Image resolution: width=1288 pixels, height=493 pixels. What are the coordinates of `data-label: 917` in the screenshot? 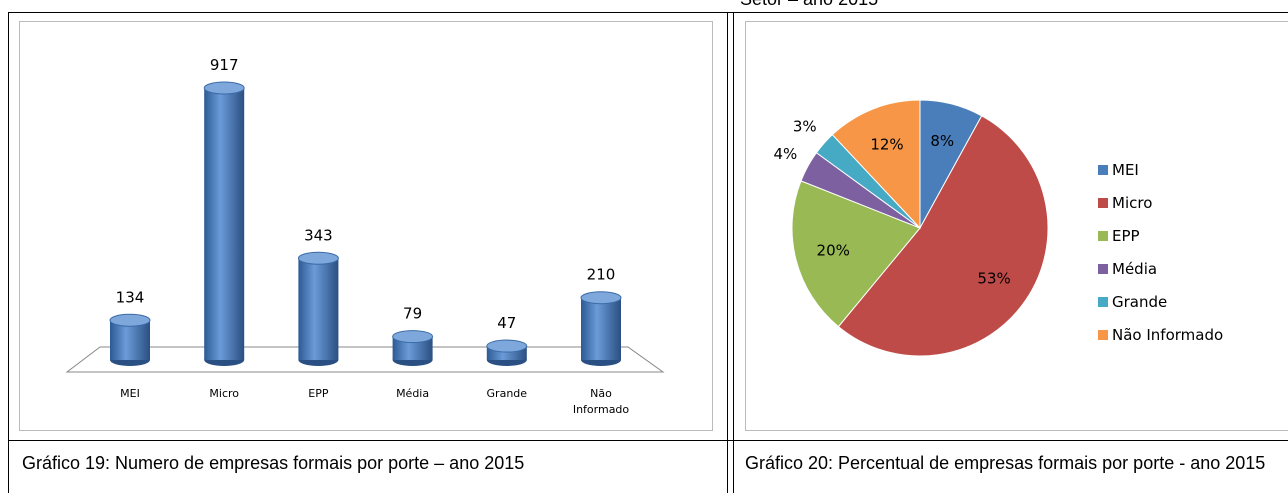 It's located at (224, 65).